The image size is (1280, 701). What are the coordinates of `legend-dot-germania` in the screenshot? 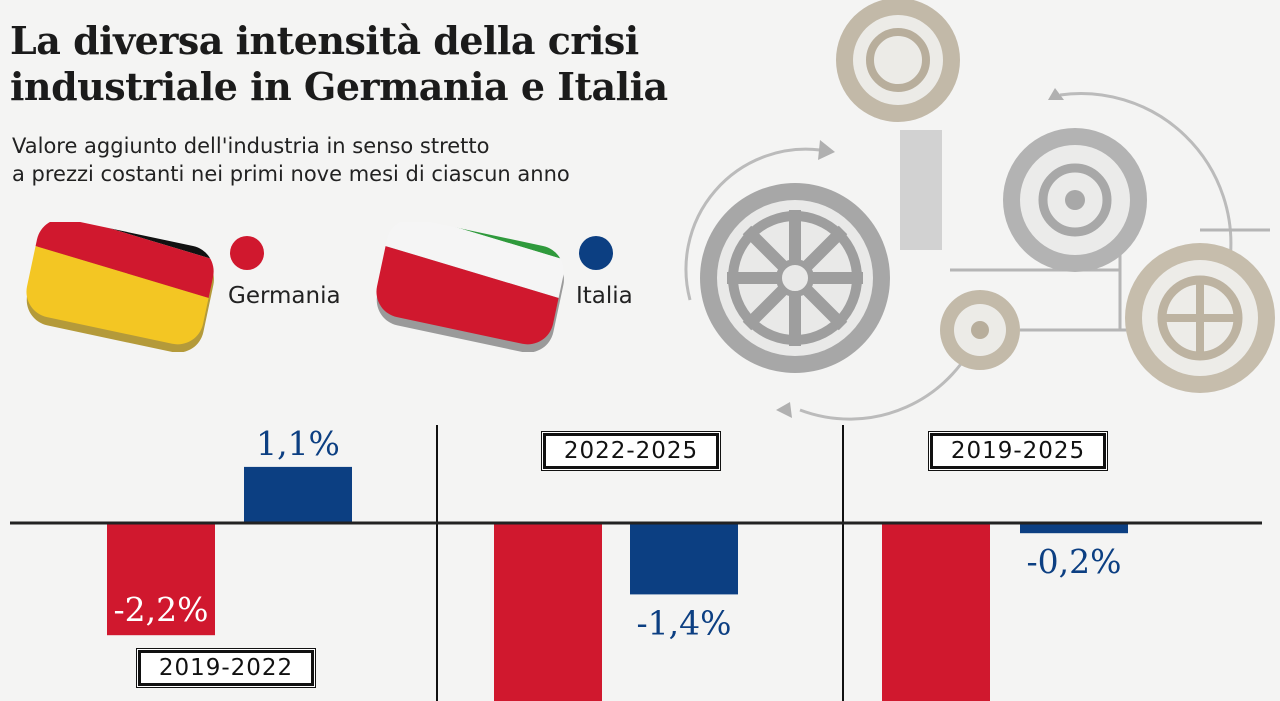 It's located at (247, 253).